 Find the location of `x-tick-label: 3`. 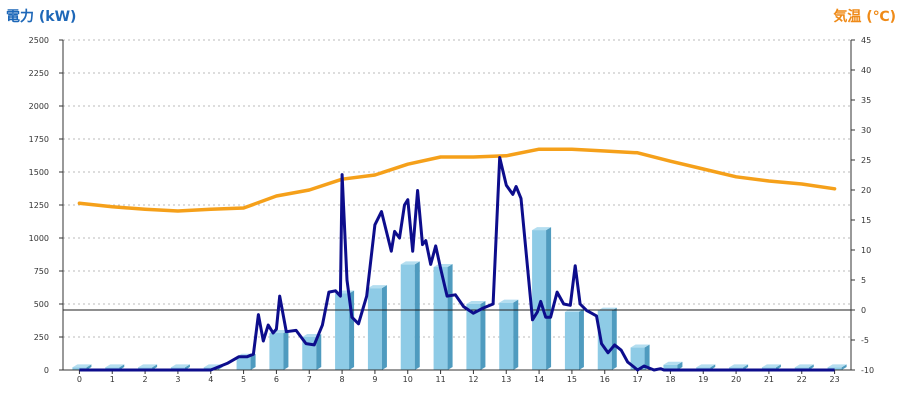

x-tick-label: 3 is located at coordinates (177, 379).